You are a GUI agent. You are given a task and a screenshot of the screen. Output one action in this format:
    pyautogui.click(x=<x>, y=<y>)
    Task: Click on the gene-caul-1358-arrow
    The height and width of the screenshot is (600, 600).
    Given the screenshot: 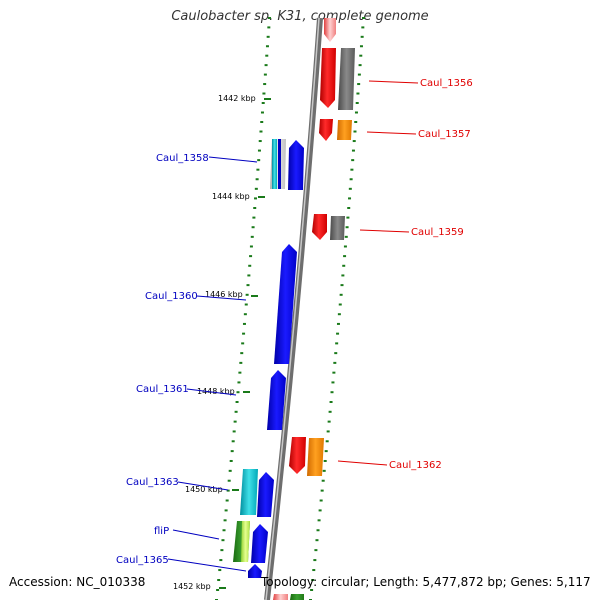 What is the action you would take?
    pyautogui.click(x=296, y=165)
    